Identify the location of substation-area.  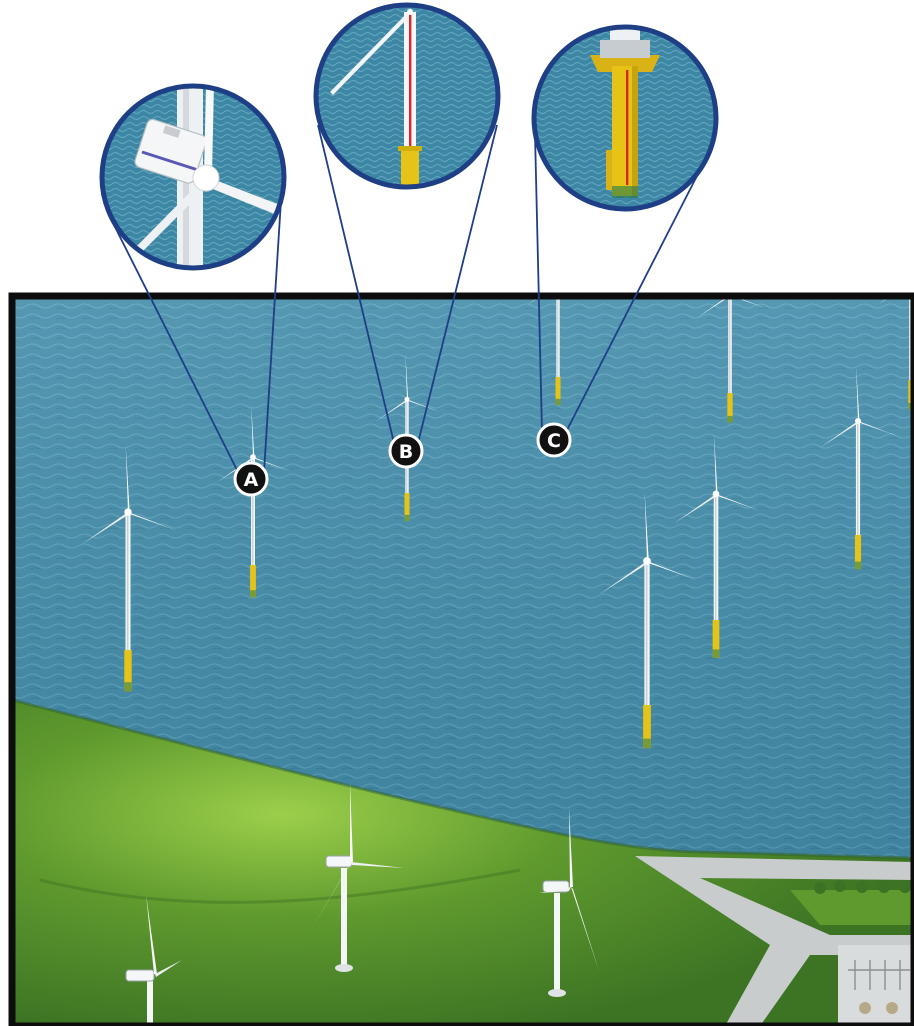
(774, 941).